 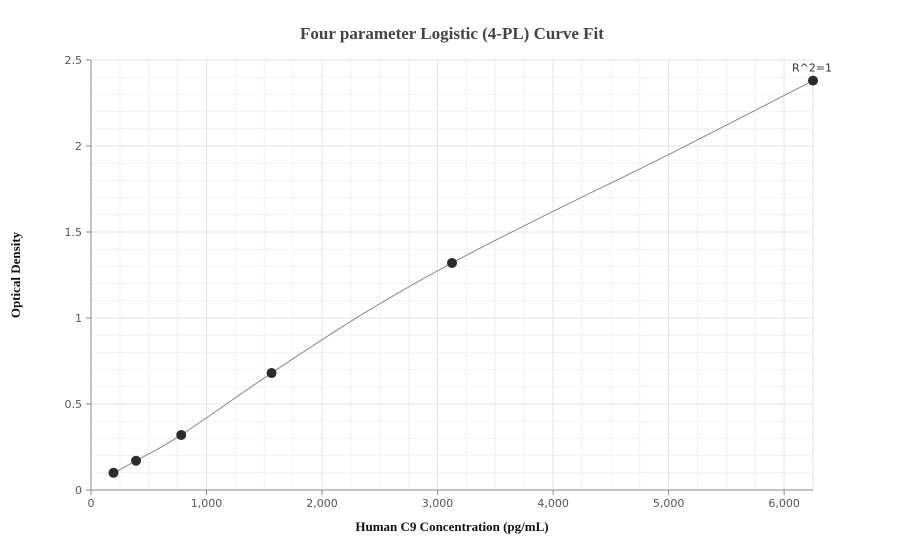 What do you see at coordinates (91, 503) in the screenshot?
I see `x-tick-label: 0` at bounding box center [91, 503].